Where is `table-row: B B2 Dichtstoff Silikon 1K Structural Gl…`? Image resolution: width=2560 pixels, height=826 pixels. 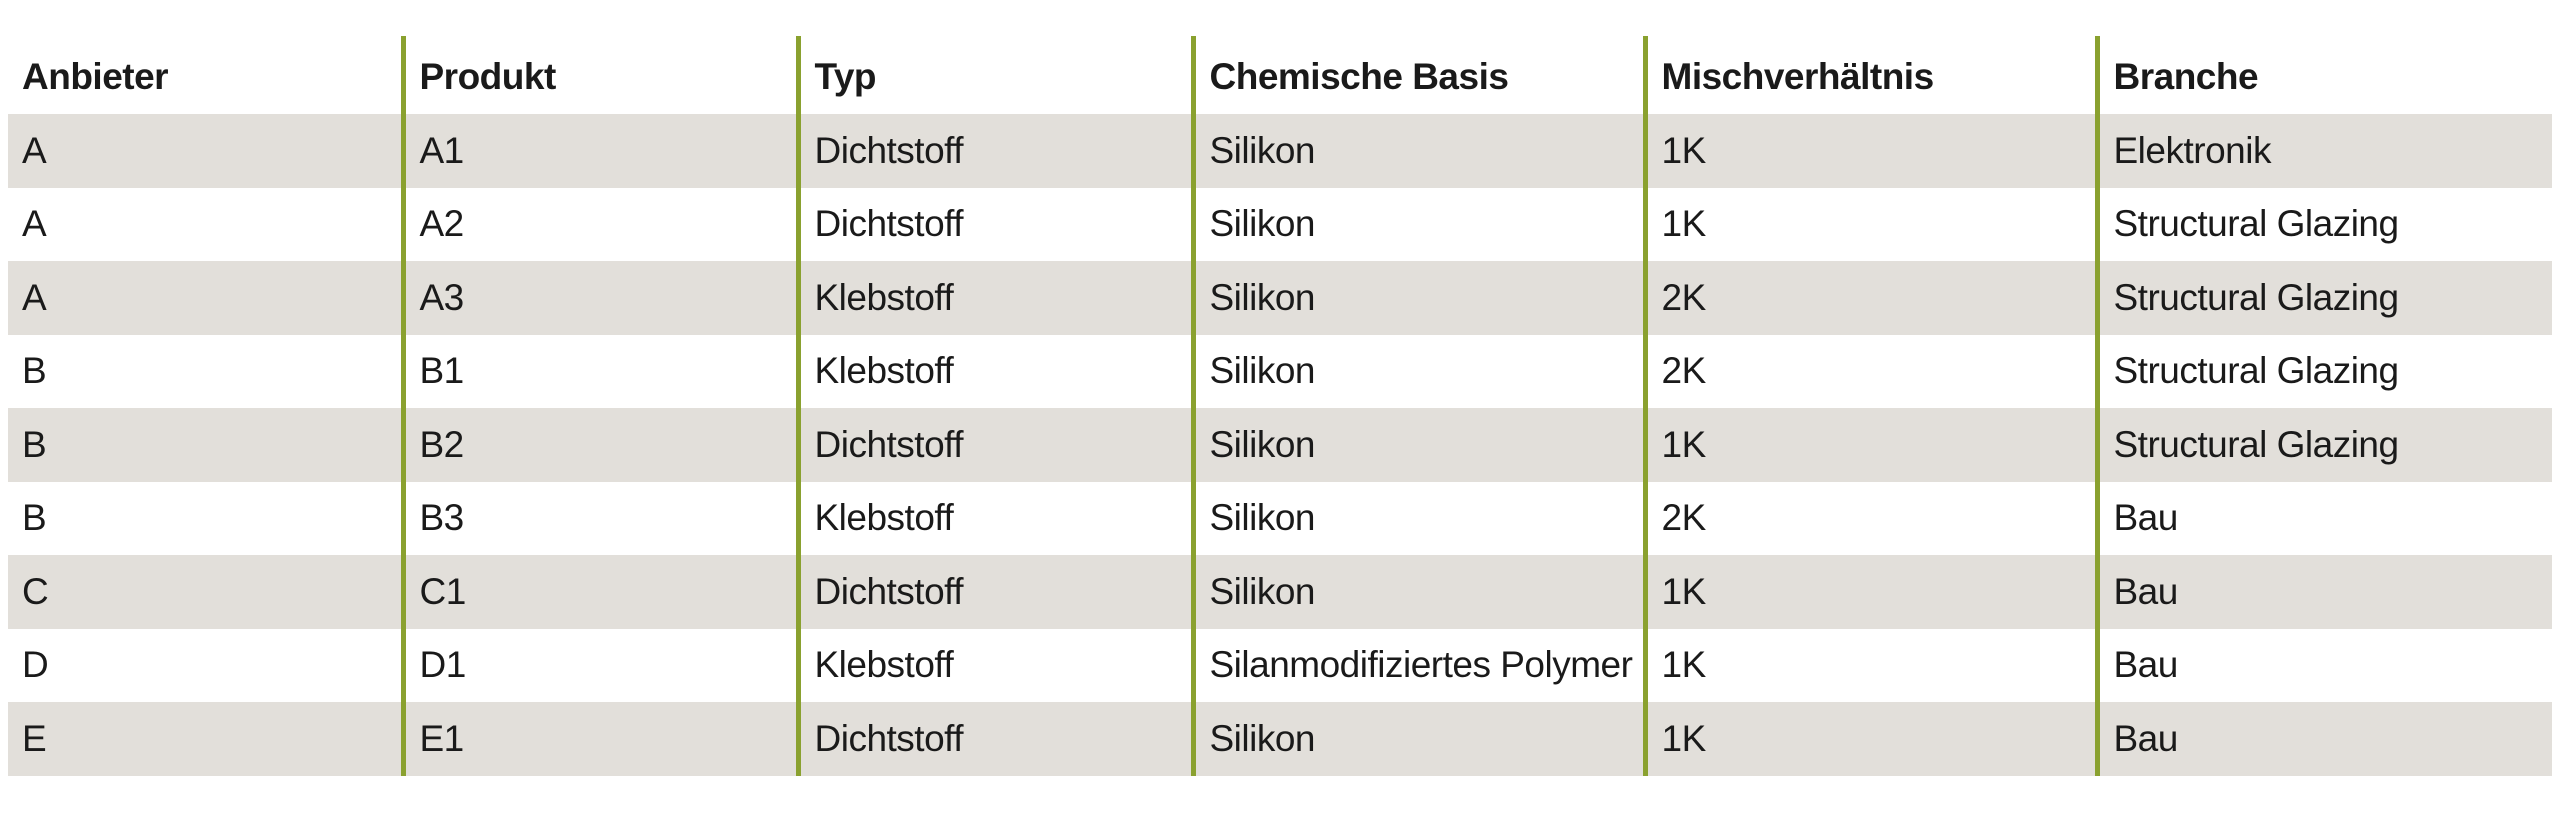
table-row: B B2 Dichtstoff Silikon 1K Structural Gl… is located at coordinates (1280, 445).